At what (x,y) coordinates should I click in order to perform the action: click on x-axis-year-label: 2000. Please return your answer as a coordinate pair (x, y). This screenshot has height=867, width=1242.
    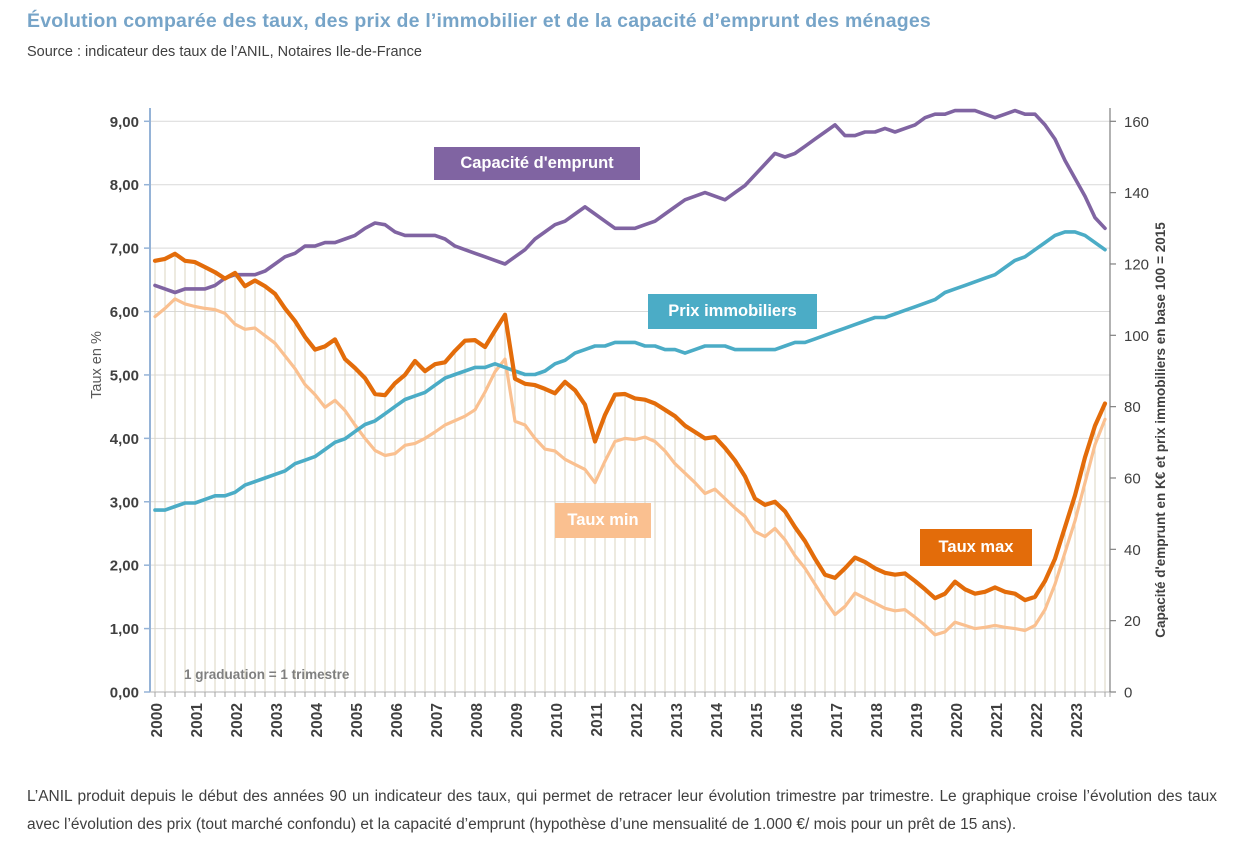
    Looking at the image, I should click on (157, 720).